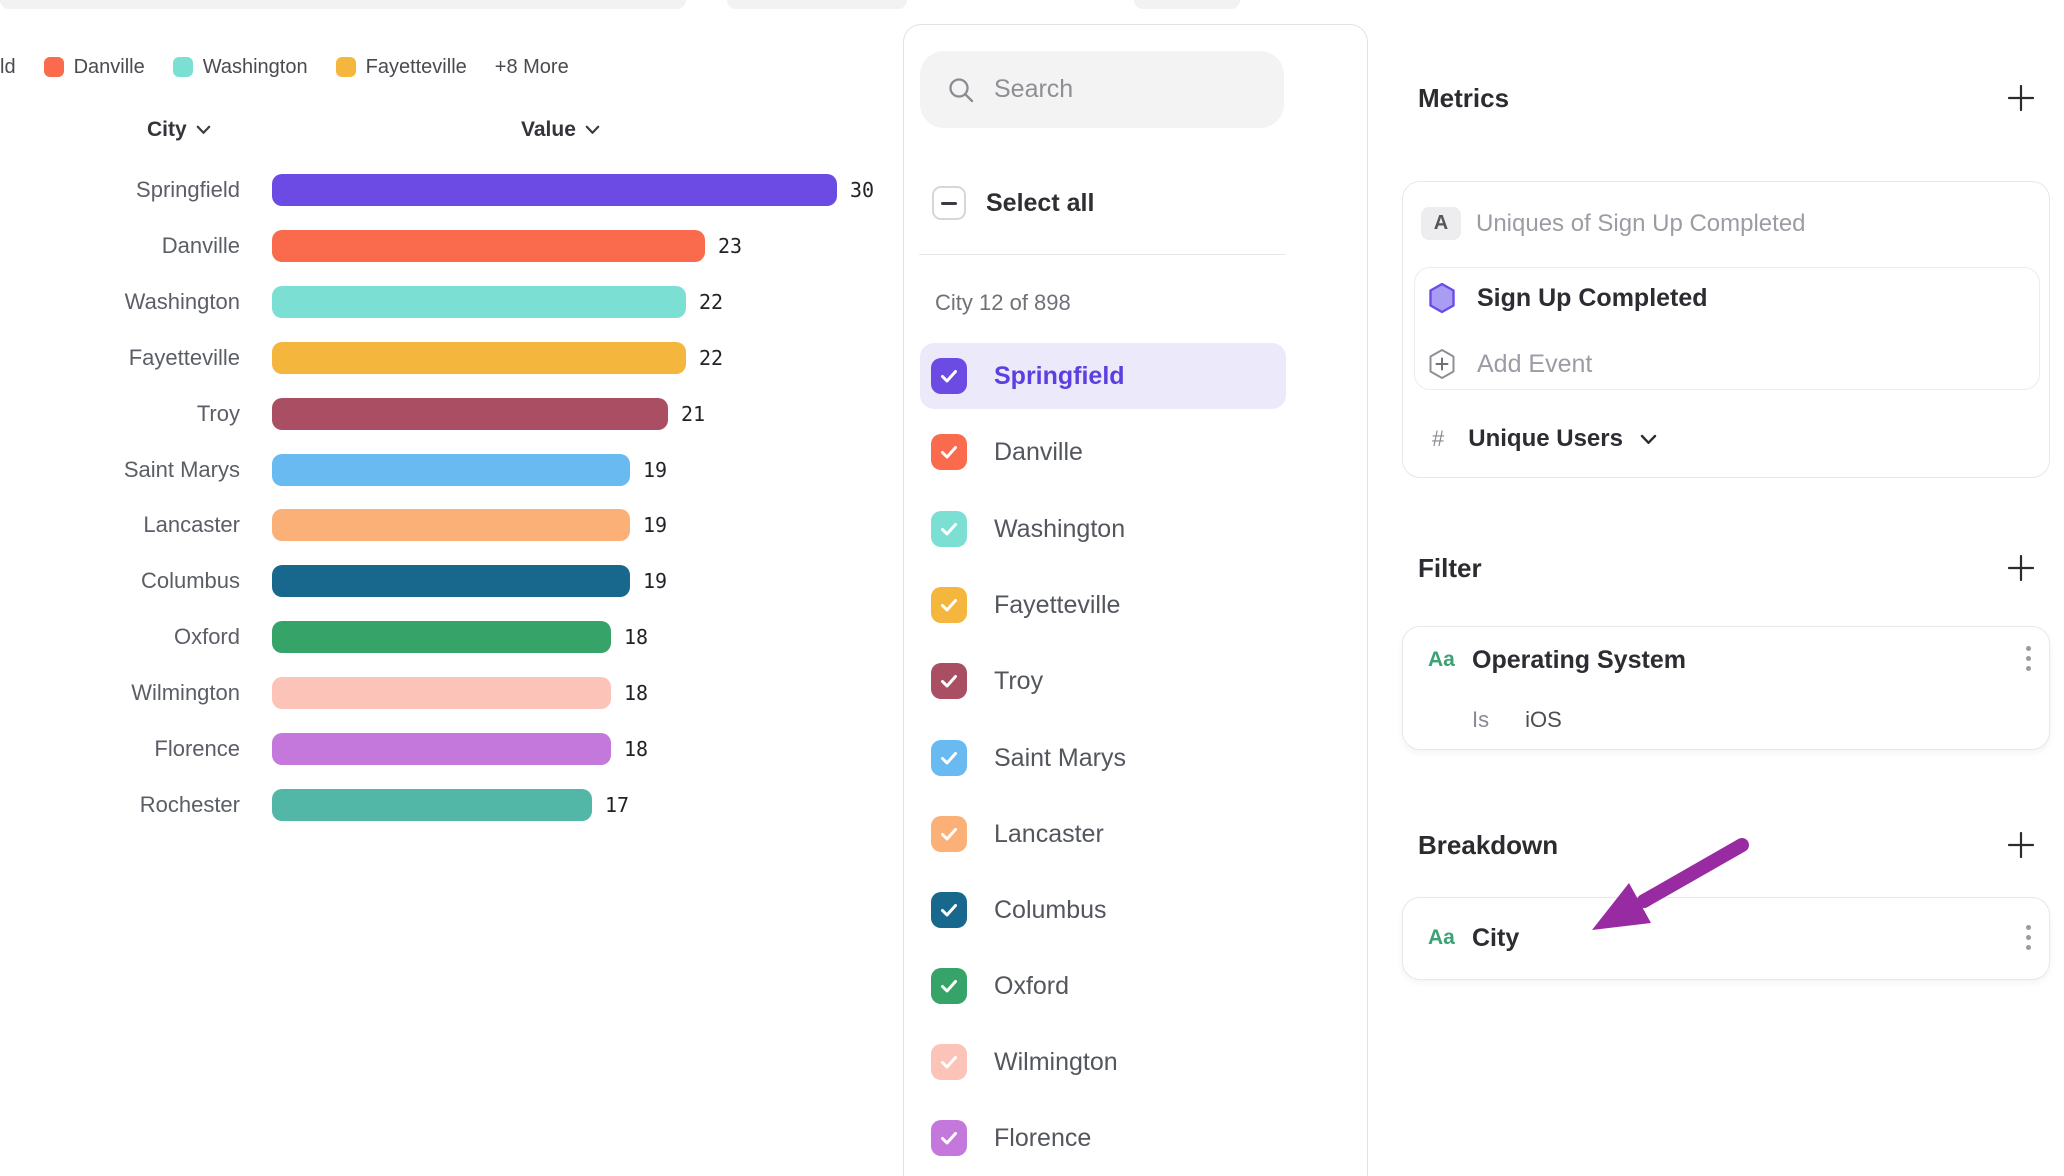 The height and width of the screenshot is (1176, 2064). Describe the element at coordinates (1038, 451) in the screenshot. I see `city-label: Danville` at that location.